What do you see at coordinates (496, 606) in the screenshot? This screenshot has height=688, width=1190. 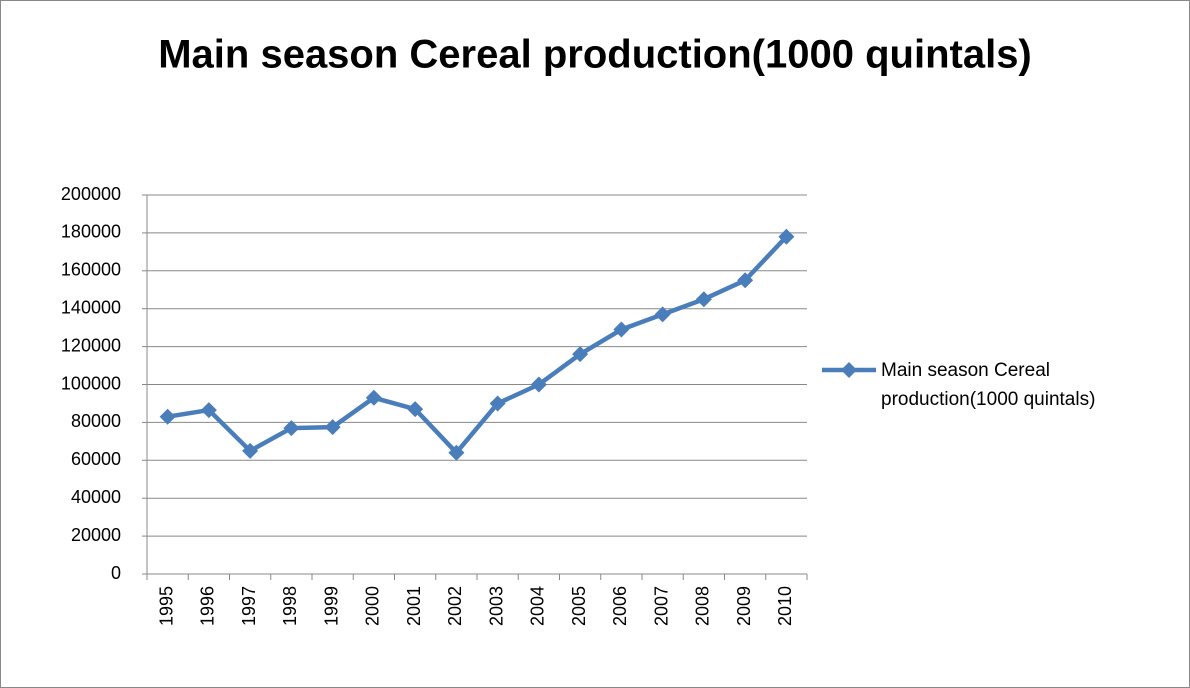 I see `x-tick-label: 2003` at bounding box center [496, 606].